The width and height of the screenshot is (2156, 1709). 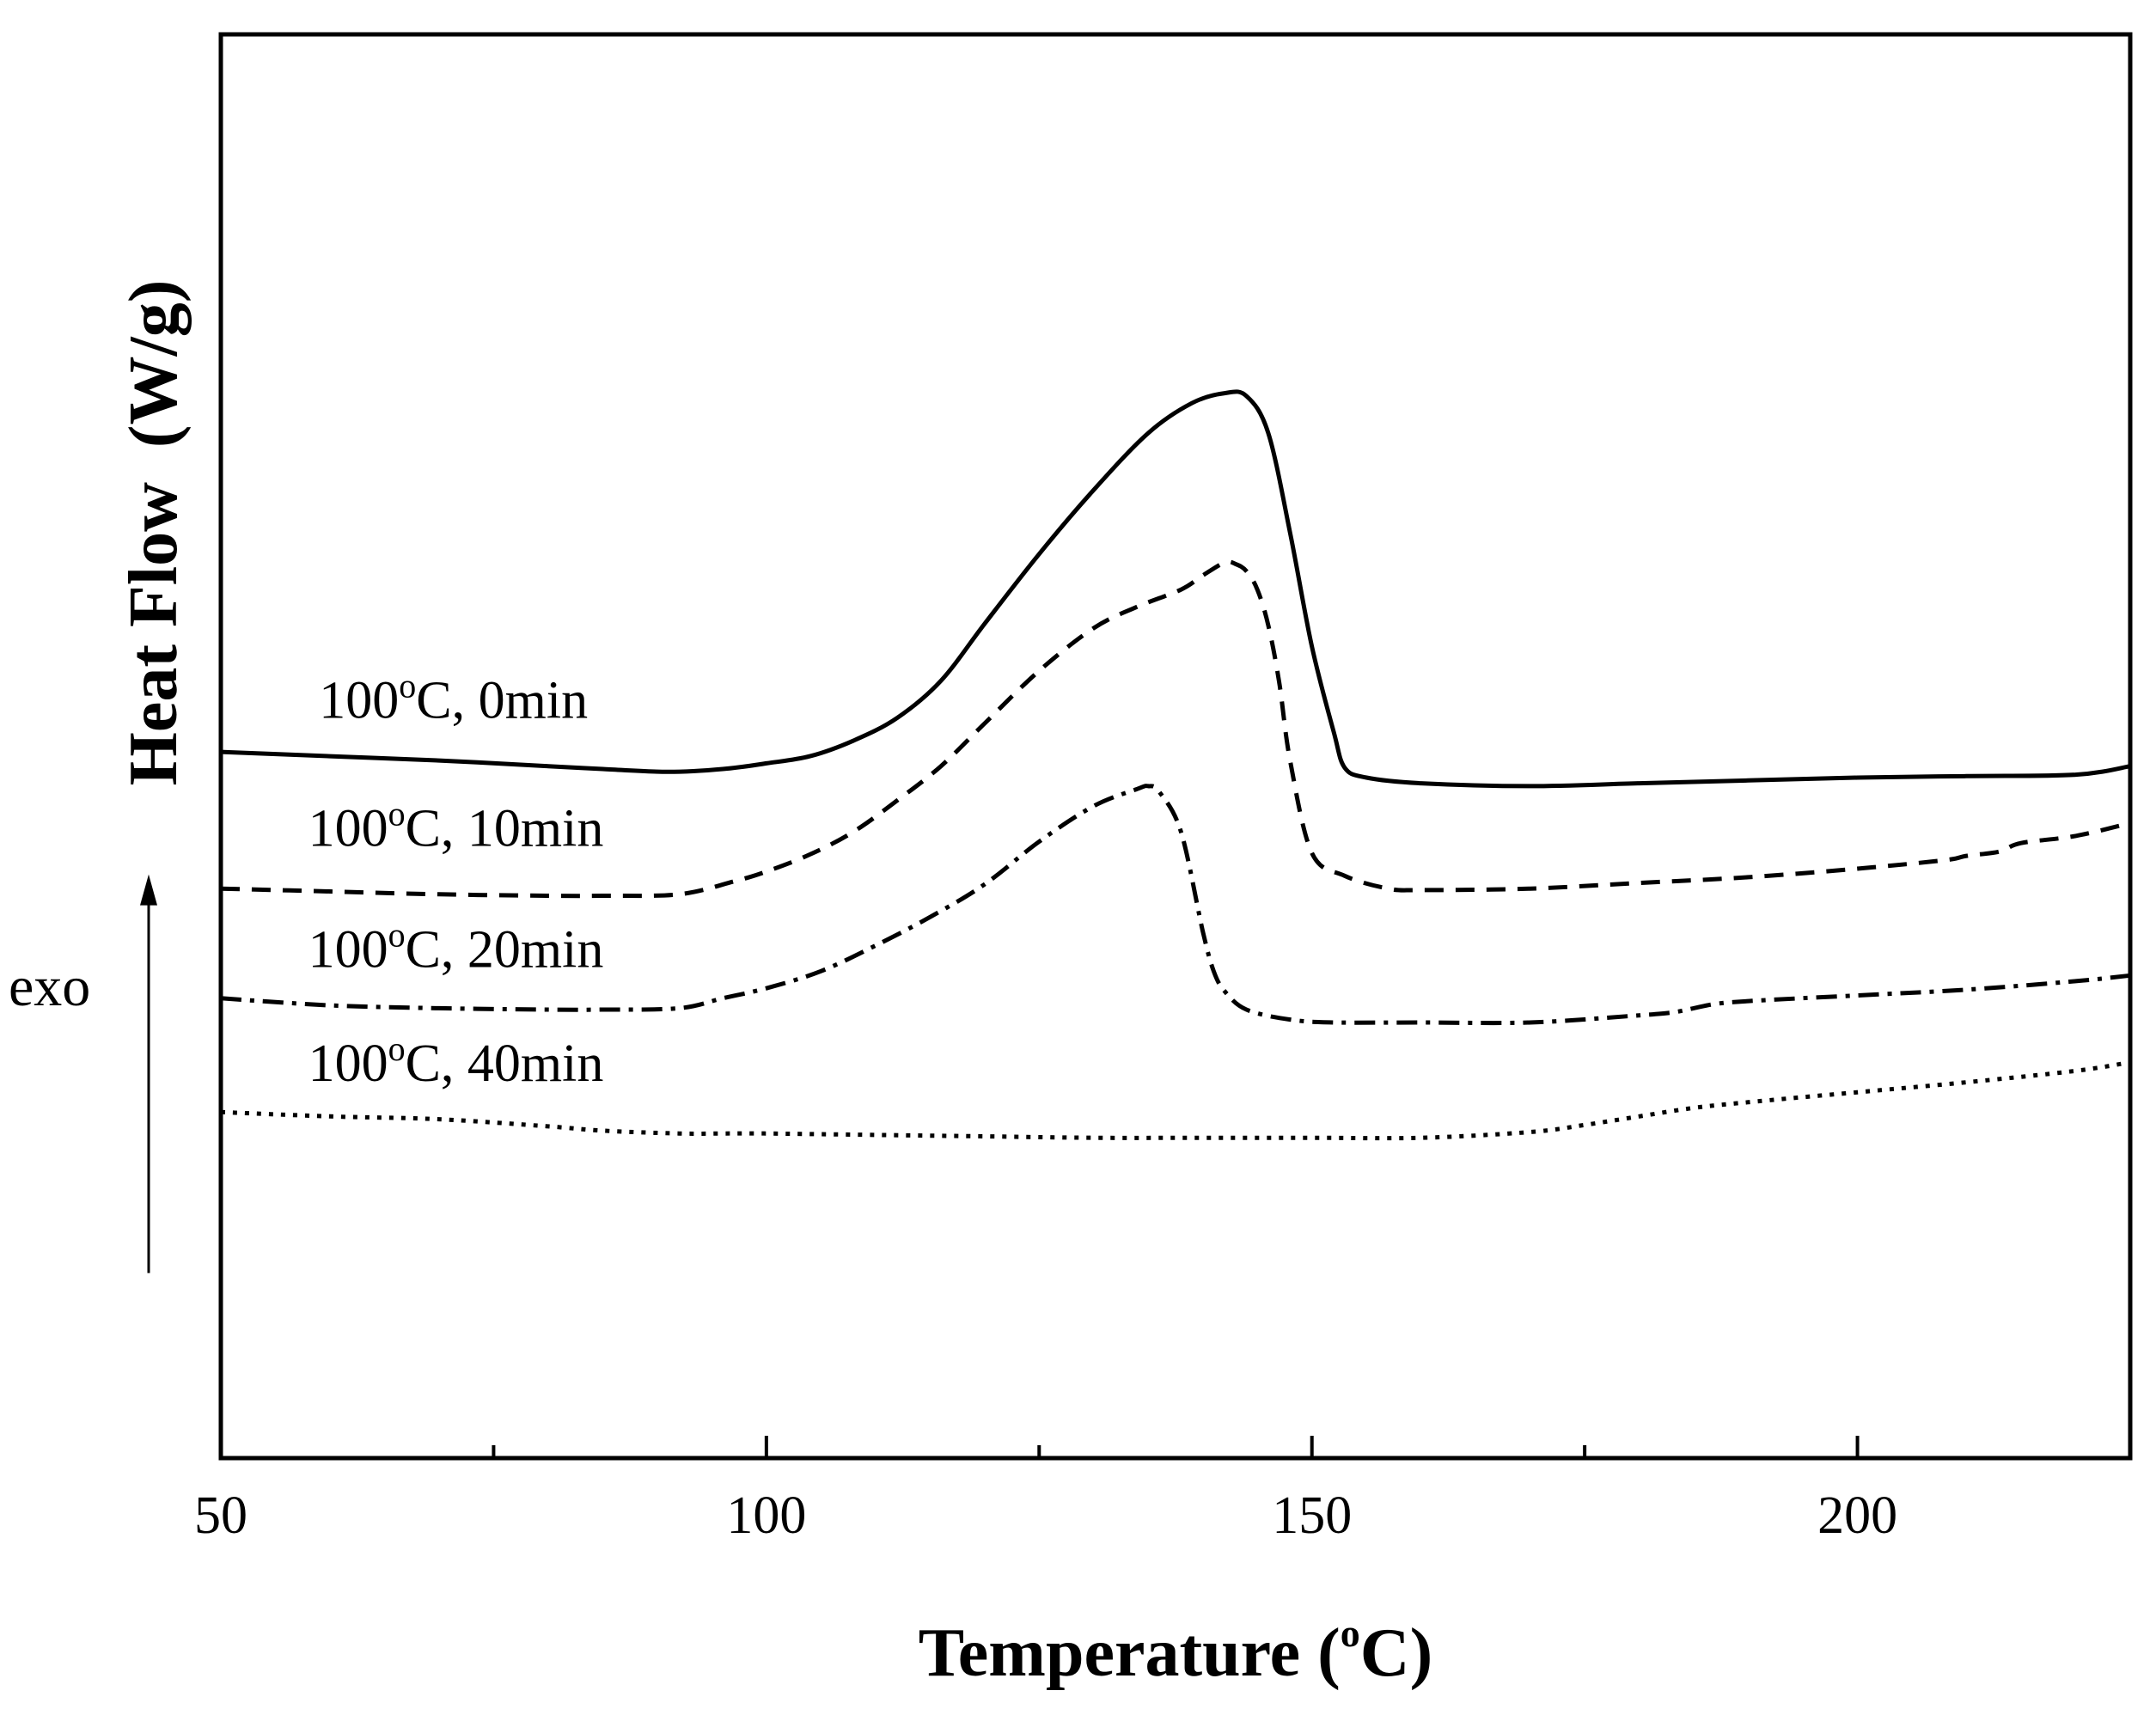 What do you see at coordinates (220, 1515) in the screenshot?
I see `x-tick-label: 50` at bounding box center [220, 1515].